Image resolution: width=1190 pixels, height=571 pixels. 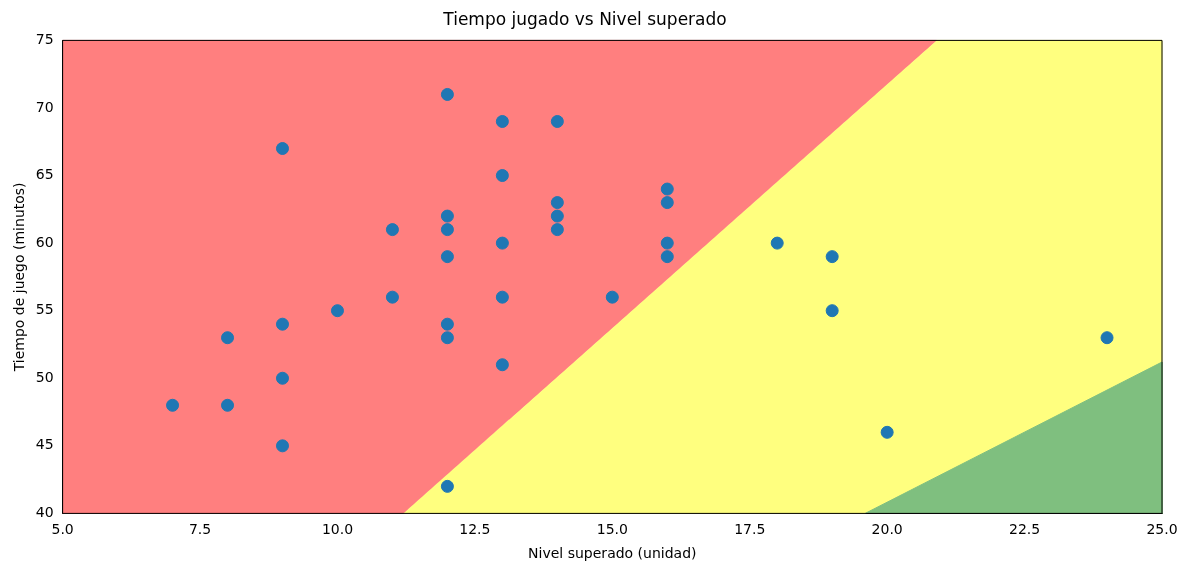 What do you see at coordinates (44, 376) in the screenshot?
I see `y-tick-label: 50` at bounding box center [44, 376].